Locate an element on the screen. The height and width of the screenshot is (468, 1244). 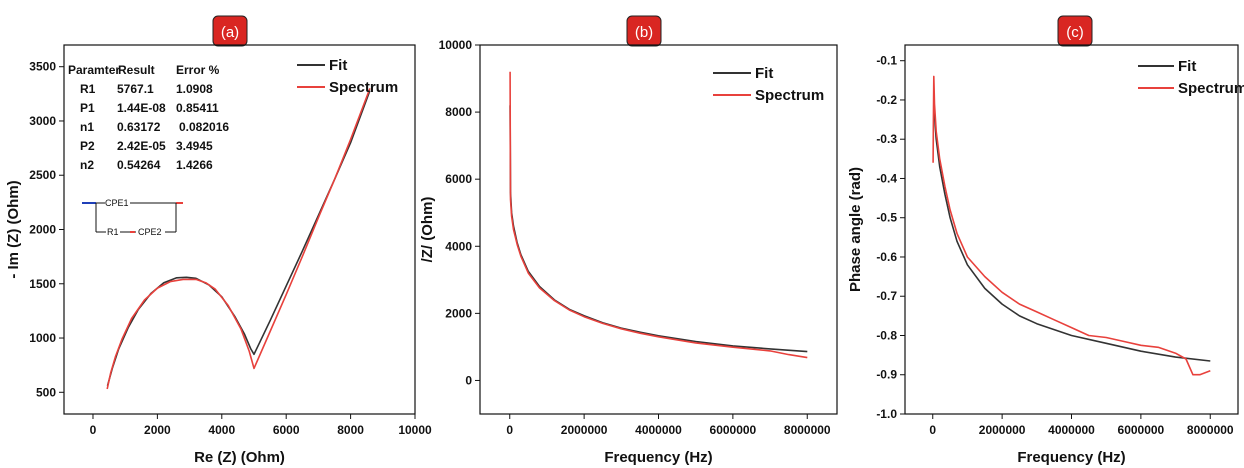
table-cell: 0.63172 is located at coordinates (139, 127).